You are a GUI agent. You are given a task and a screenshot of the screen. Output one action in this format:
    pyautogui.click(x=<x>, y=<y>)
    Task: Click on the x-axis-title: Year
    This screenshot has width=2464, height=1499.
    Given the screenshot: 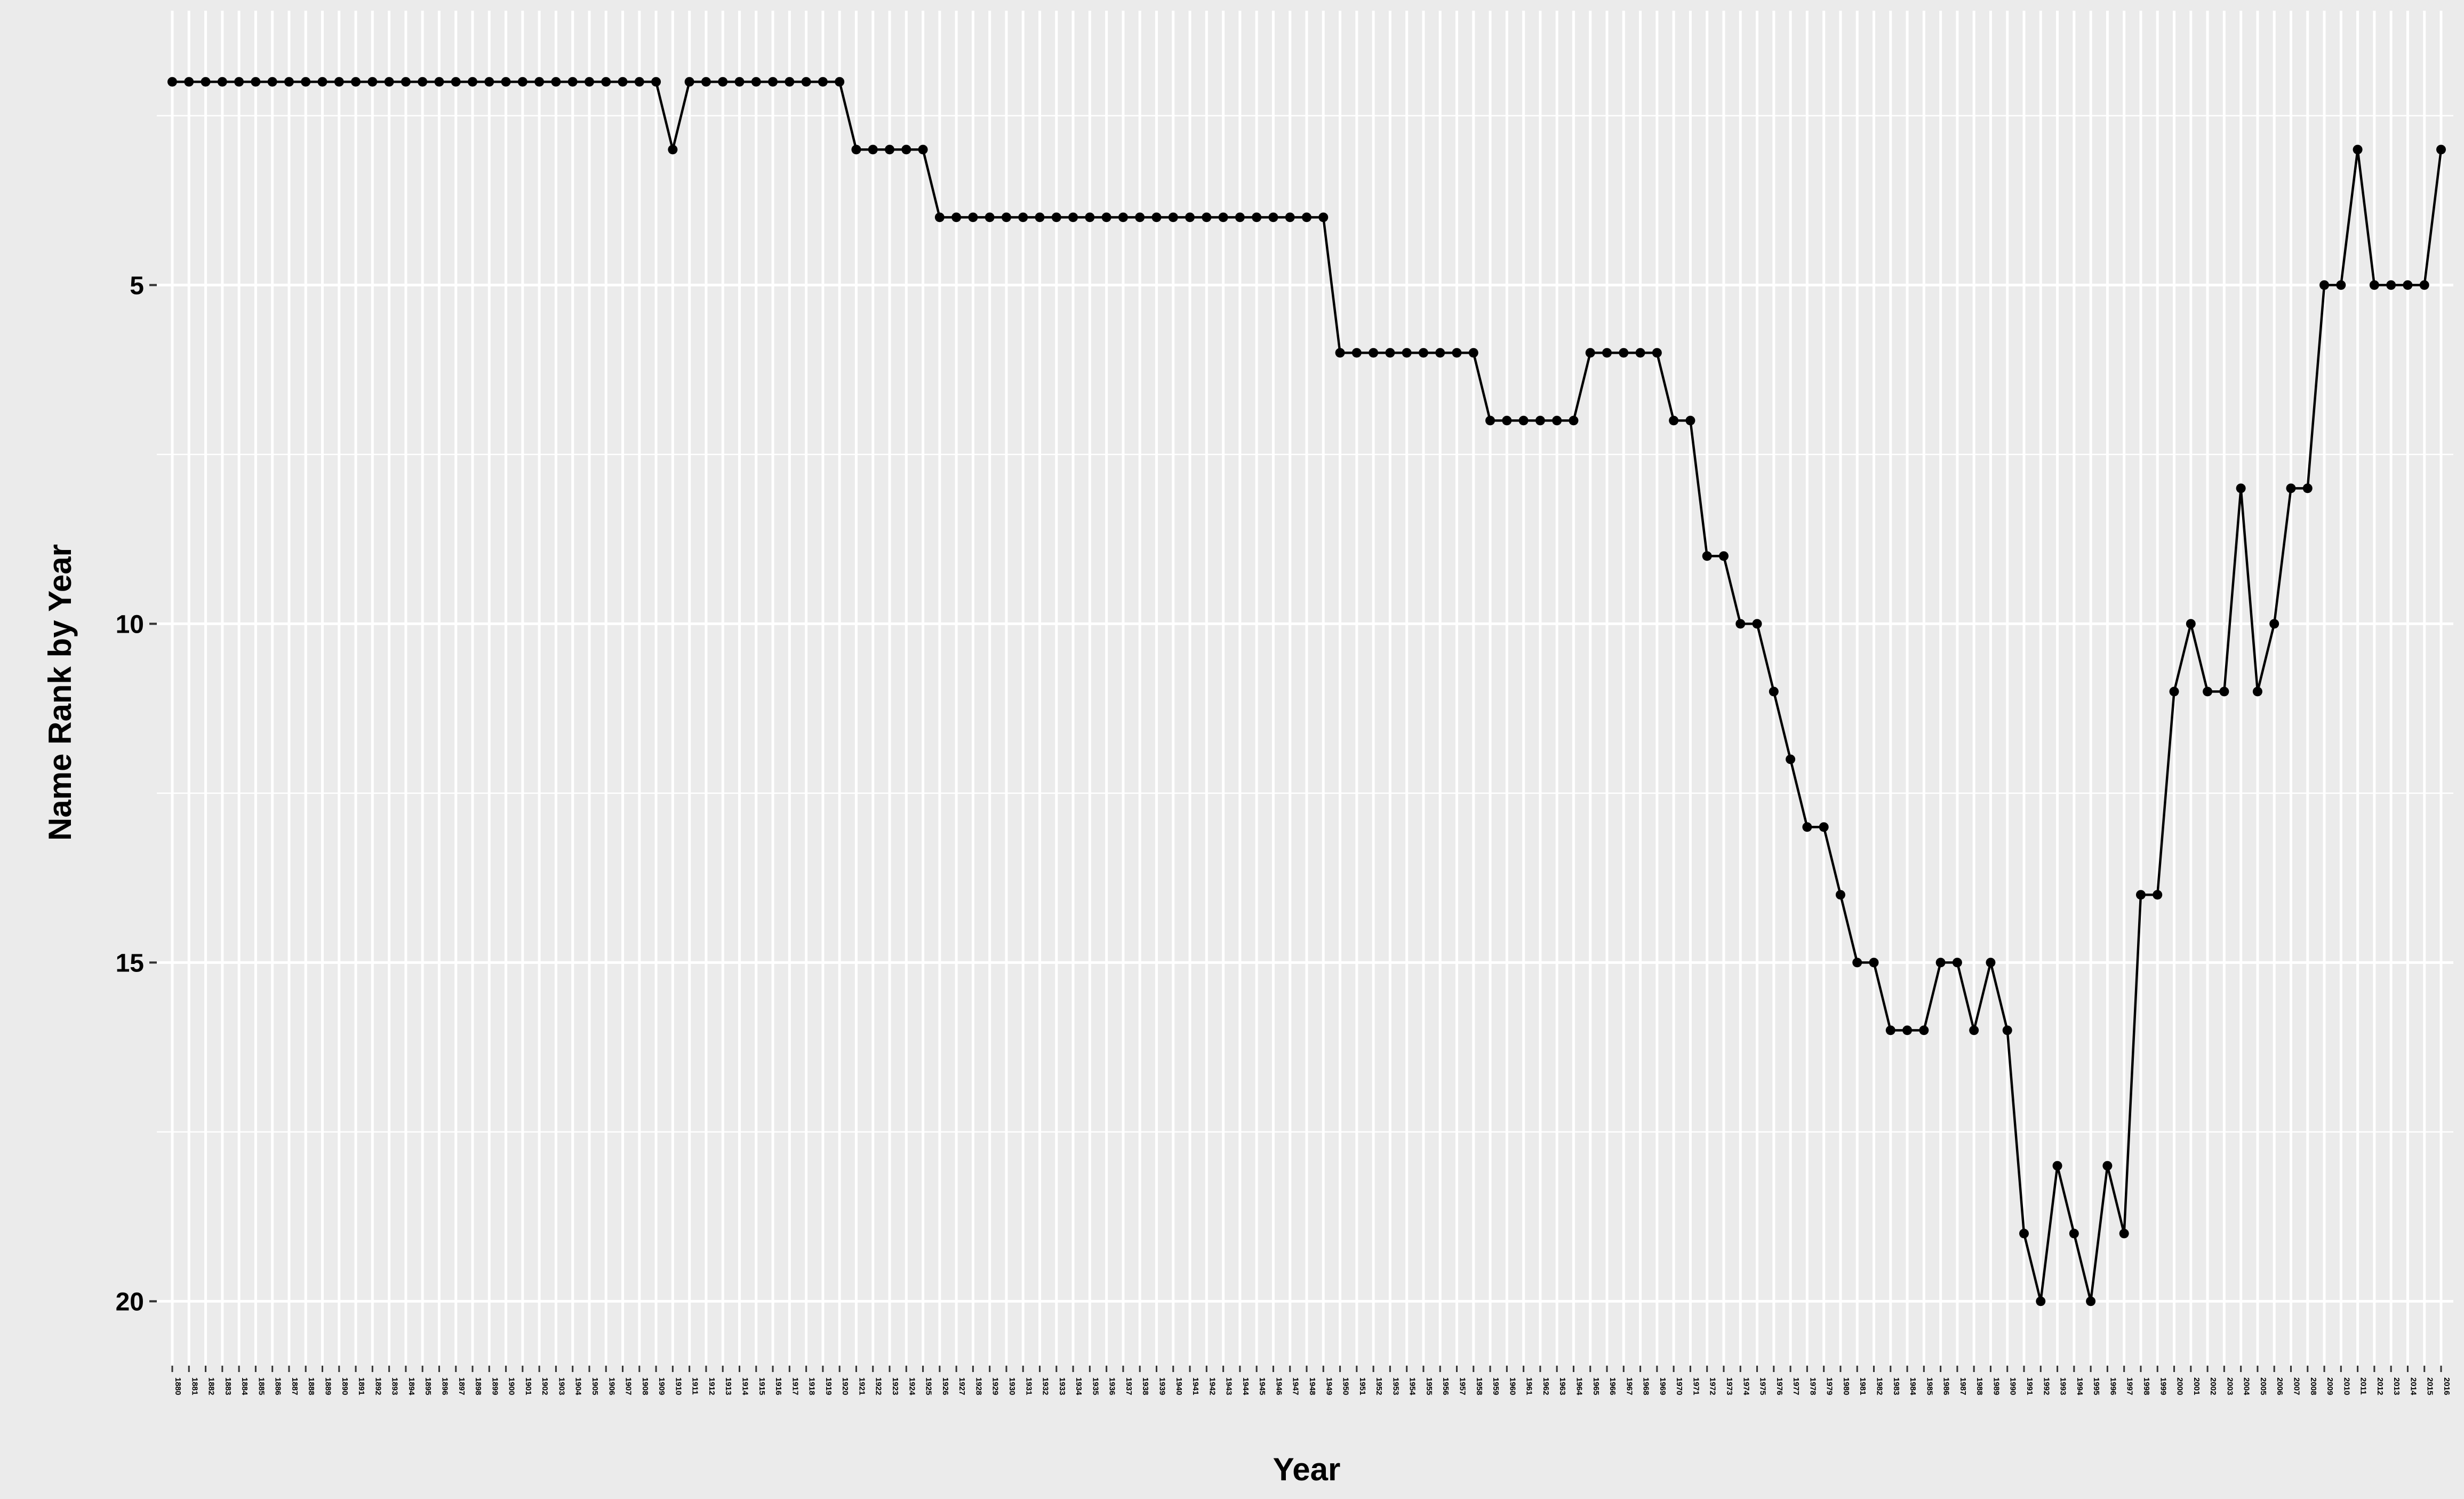 What is the action you would take?
    pyautogui.click(x=1307, y=1469)
    